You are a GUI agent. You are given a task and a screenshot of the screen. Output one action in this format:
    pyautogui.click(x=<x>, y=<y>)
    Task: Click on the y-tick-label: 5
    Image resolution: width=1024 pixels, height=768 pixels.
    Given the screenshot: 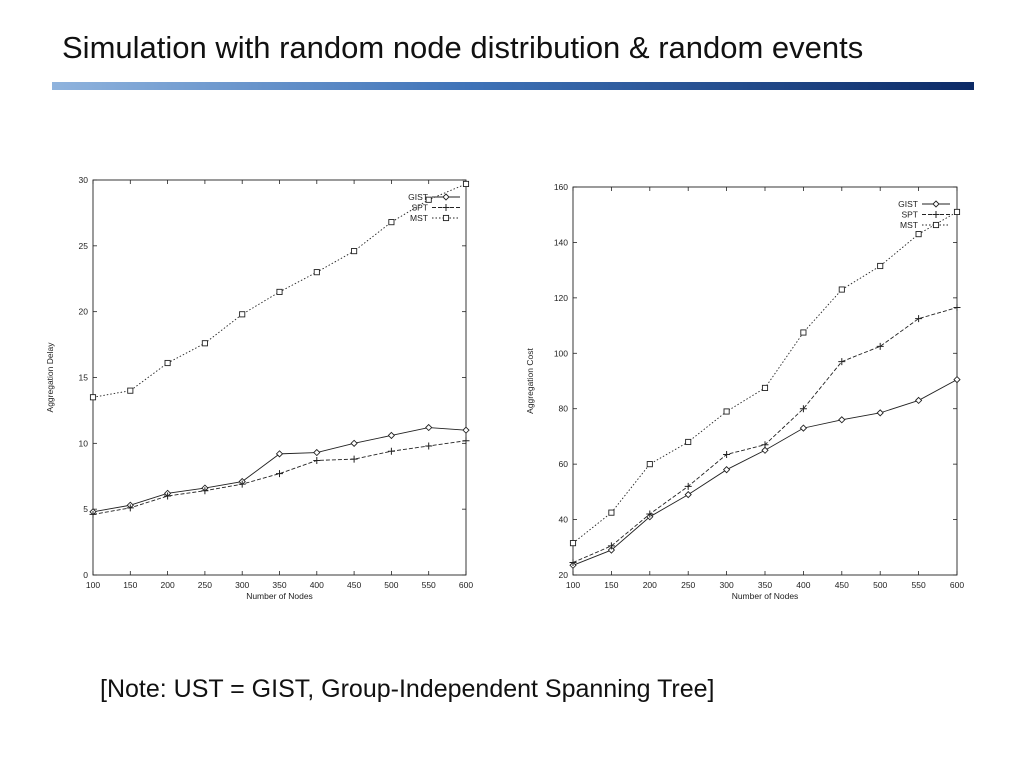 What is the action you would take?
    pyautogui.click(x=85, y=509)
    